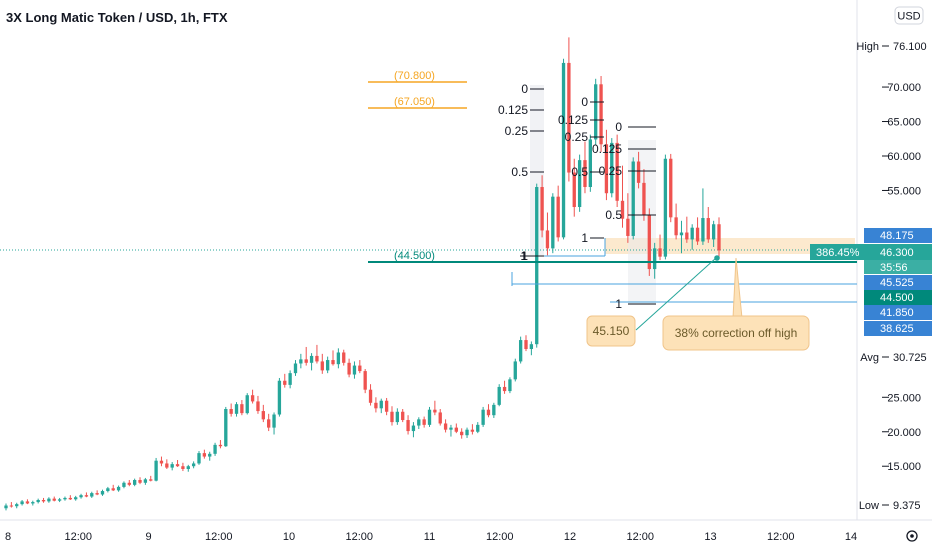 The height and width of the screenshot is (550, 932). I want to click on tag-48175-label: 48.175, so click(897, 236).